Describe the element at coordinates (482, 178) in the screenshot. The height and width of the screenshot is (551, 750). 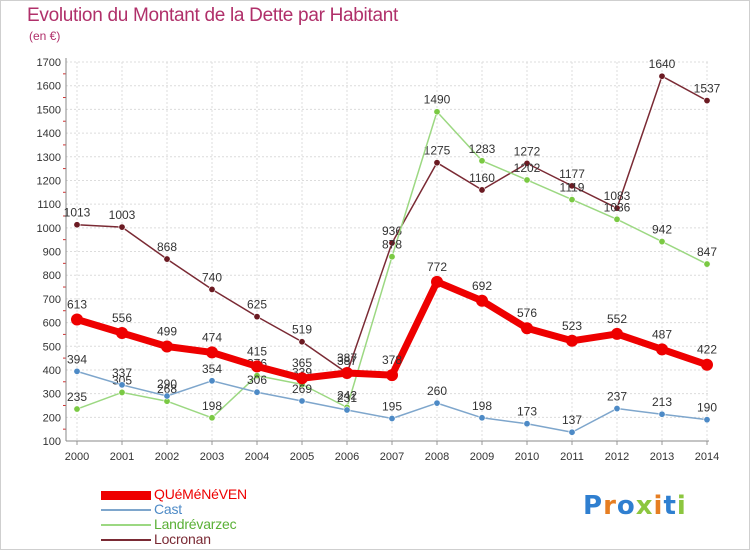
I see `data-label: 1160` at that location.